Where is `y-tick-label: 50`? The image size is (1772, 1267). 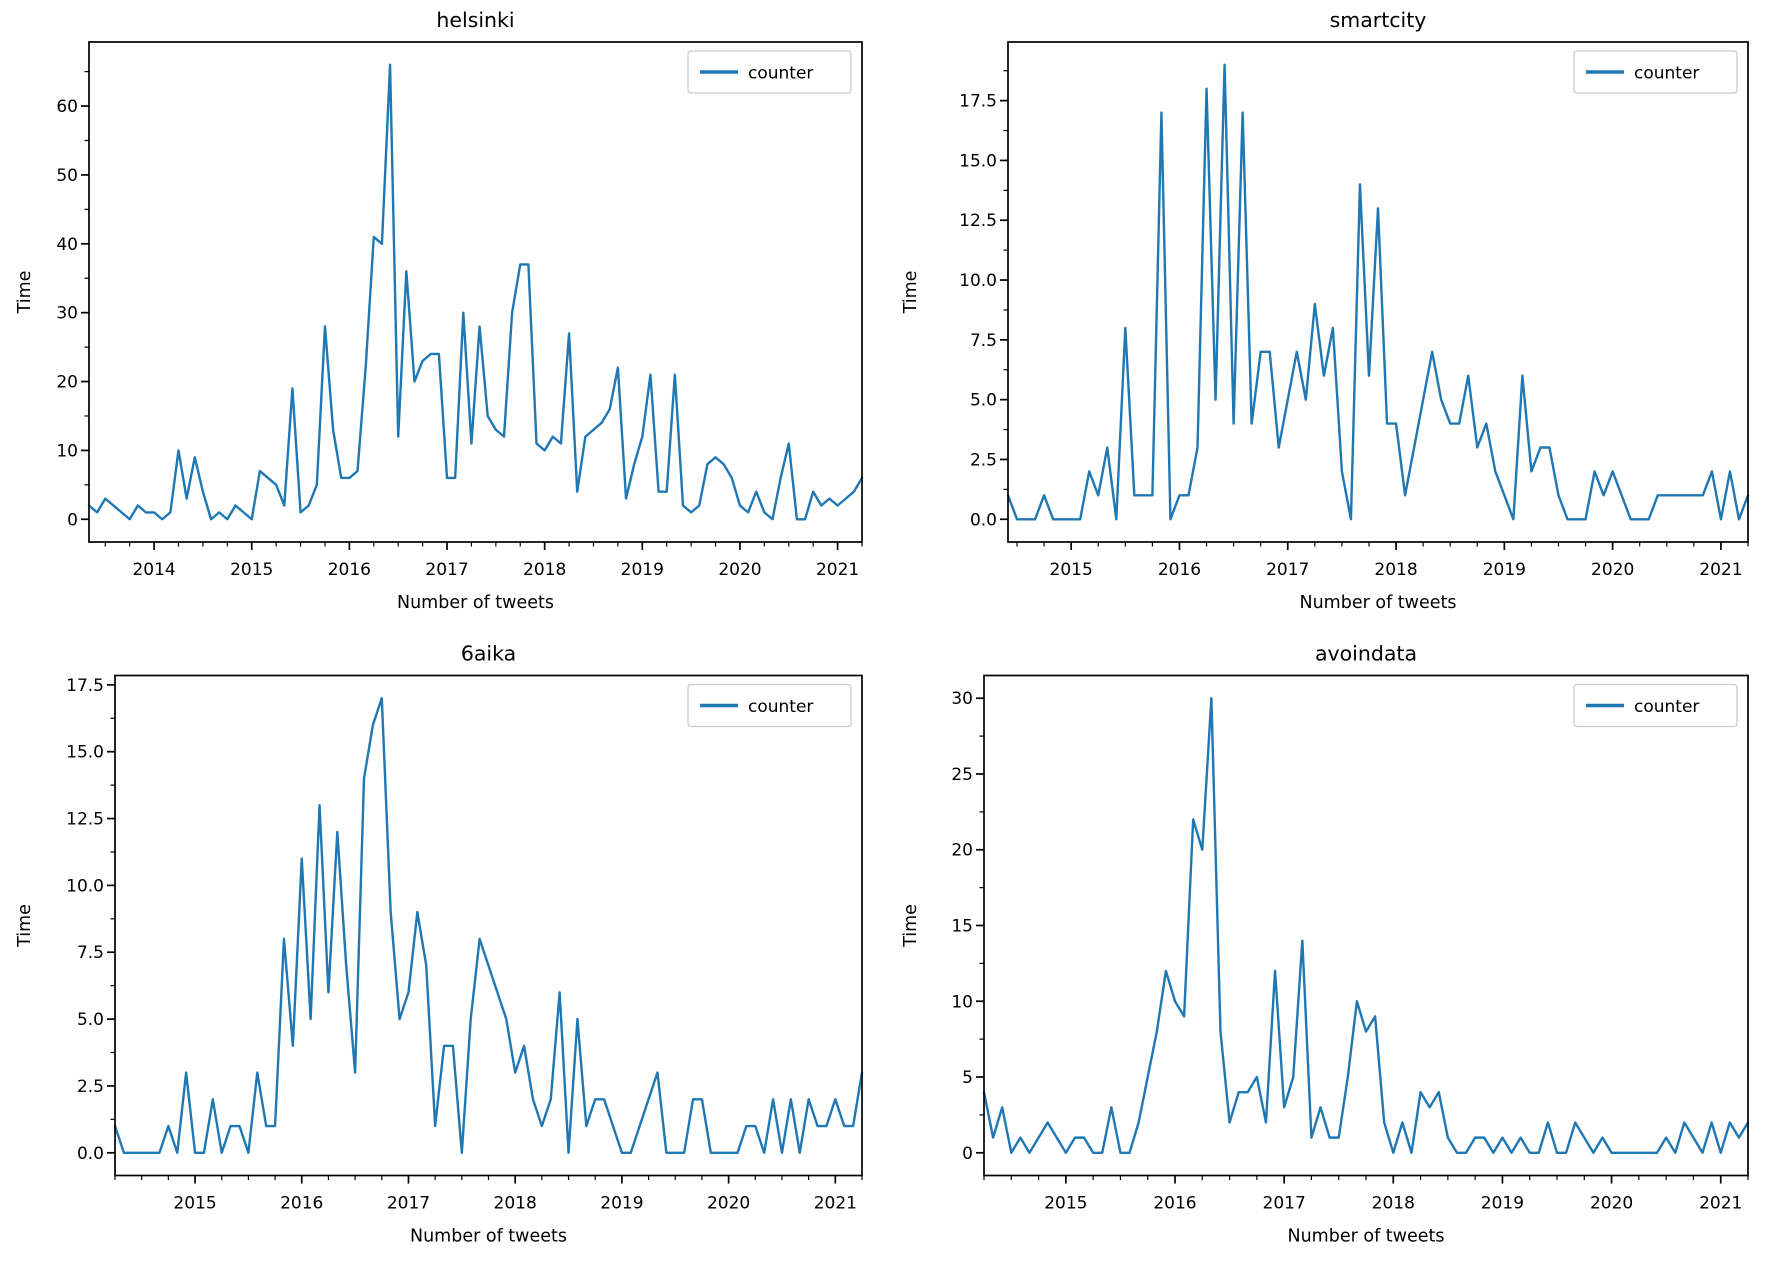 y-tick-label: 50 is located at coordinates (67, 176).